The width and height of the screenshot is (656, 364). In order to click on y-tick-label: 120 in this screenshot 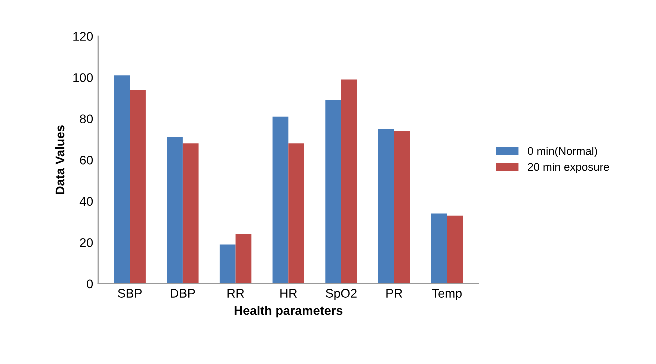, I will do `click(84, 37)`.